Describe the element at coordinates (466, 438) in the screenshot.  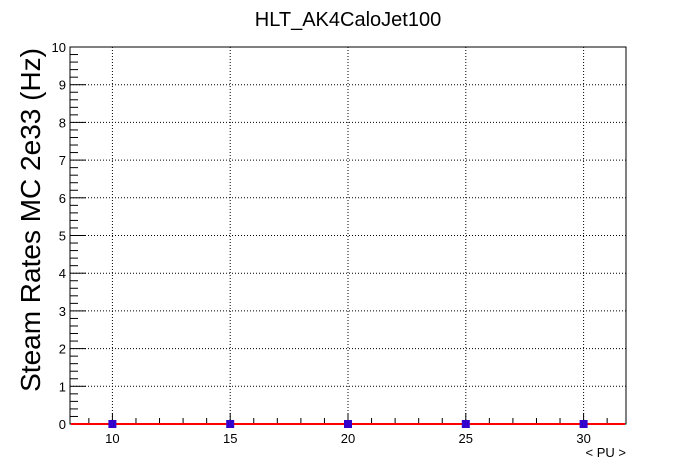
I see `x-tick-label: 25` at that location.